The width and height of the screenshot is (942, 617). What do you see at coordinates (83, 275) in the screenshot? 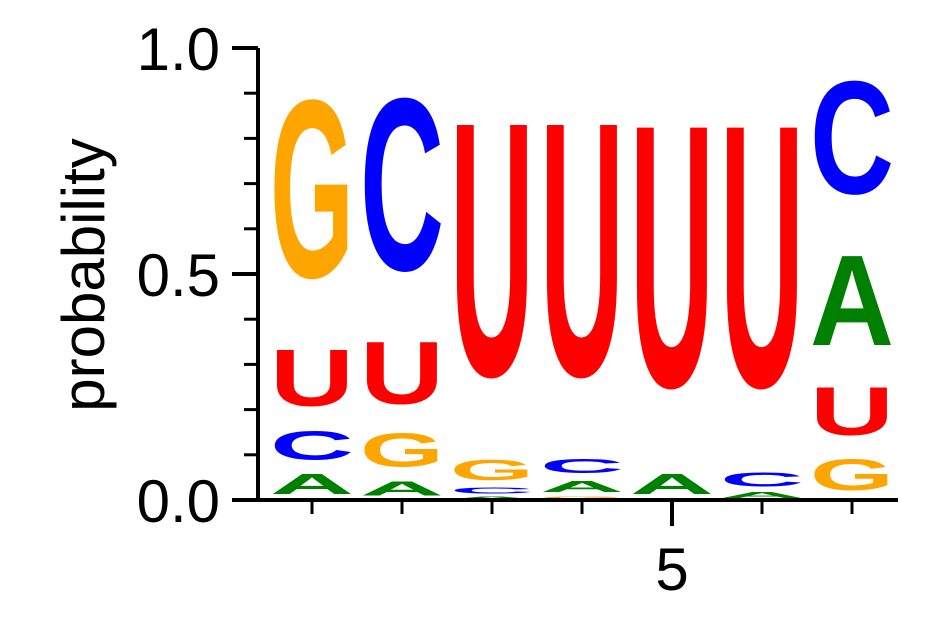
I see `y-axis-label: probability` at bounding box center [83, 275].